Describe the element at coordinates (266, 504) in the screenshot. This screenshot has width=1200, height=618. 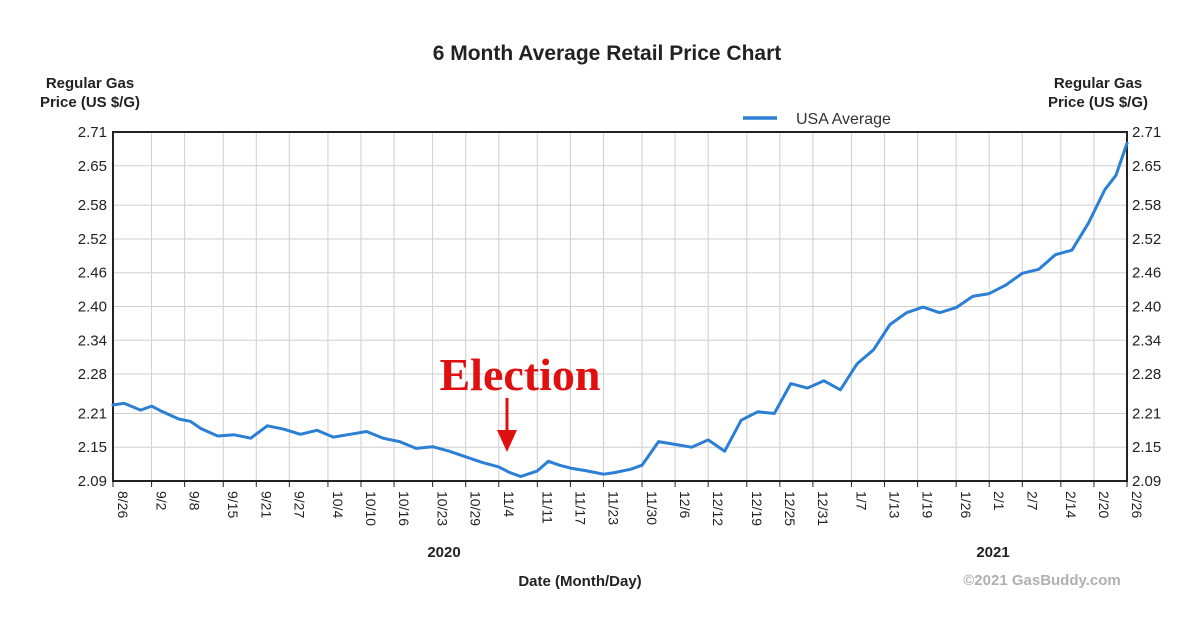
I see `x-tick-label: 9/21` at that location.